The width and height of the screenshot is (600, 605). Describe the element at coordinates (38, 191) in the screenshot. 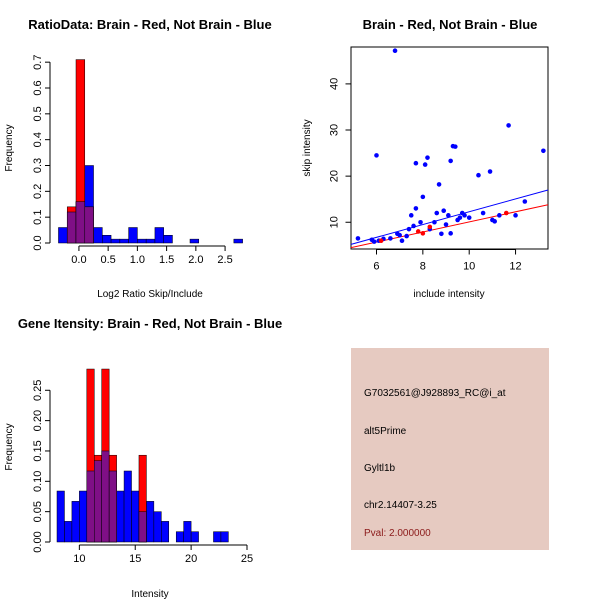

I see `ratio-y-tick-label-2: 0.2` at that location.